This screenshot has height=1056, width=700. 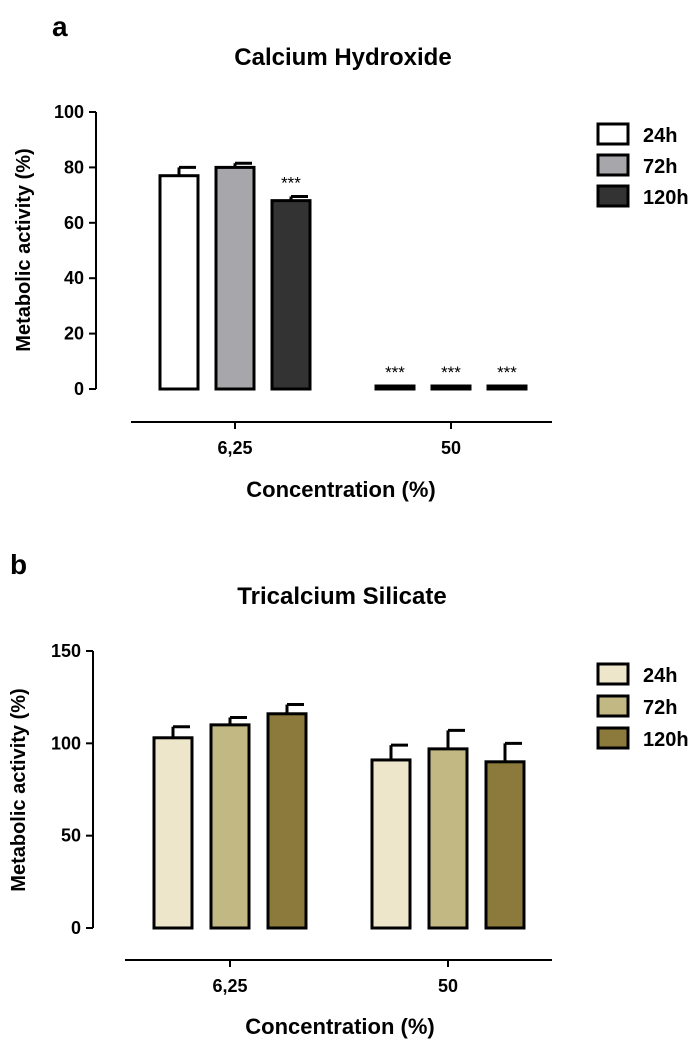 What do you see at coordinates (71, 836) in the screenshot?
I see `y-tick-label: 50` at bounding box center [71, 836].